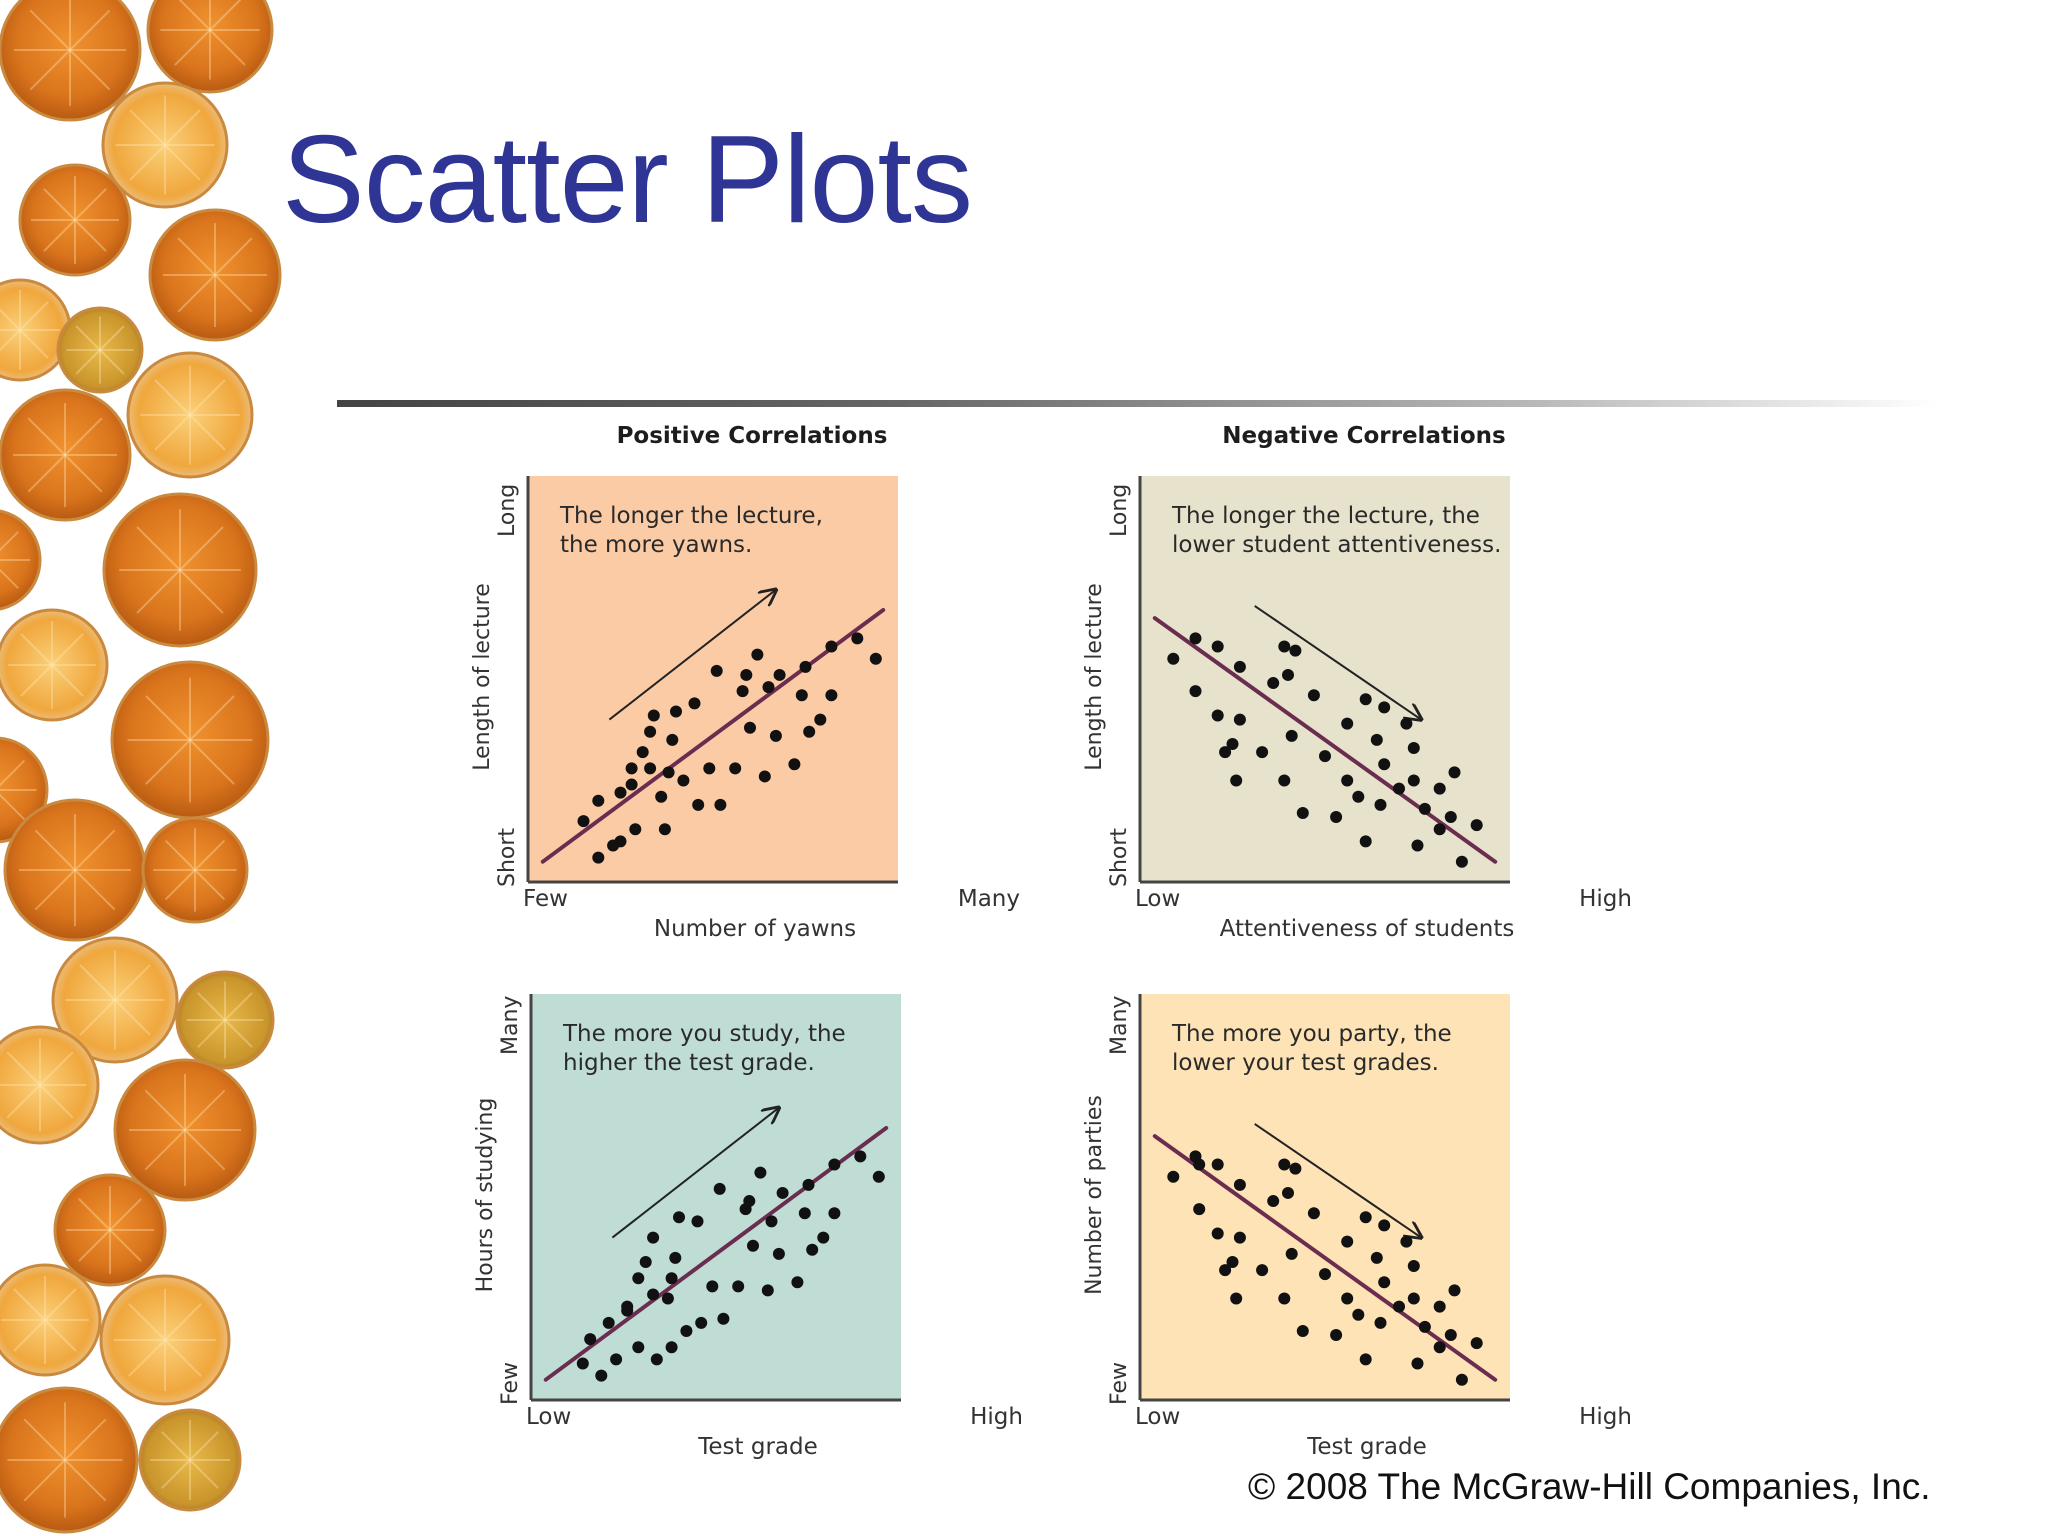 This screenshot has width=2048, height=1536. I want to click on title-divider, so click(1137, 403).